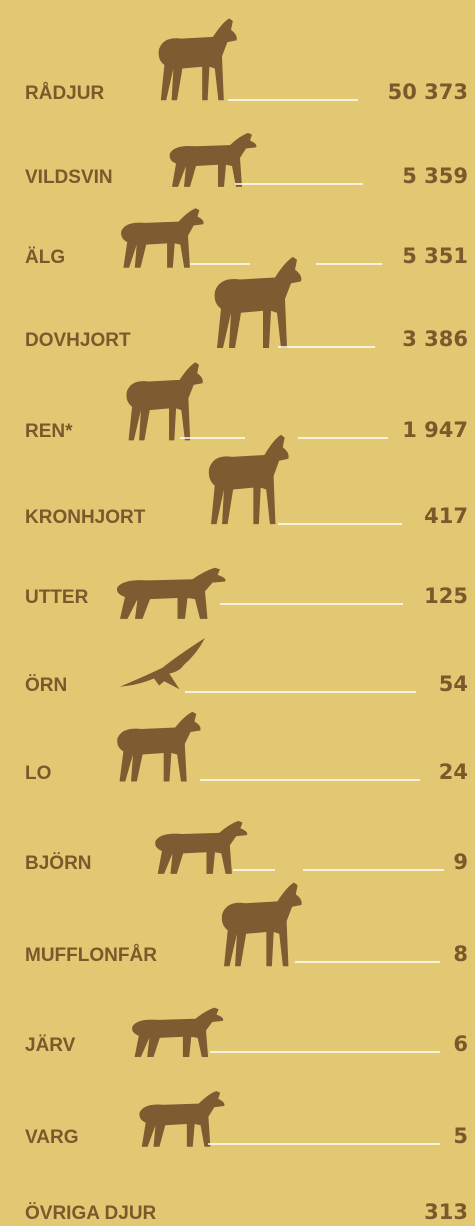 The image size is (475, 1226). What do you see at coordinates (85, 517) in the screenshot?
I see `animal-label: KRONHJORT` at bounding box center [85, 517].